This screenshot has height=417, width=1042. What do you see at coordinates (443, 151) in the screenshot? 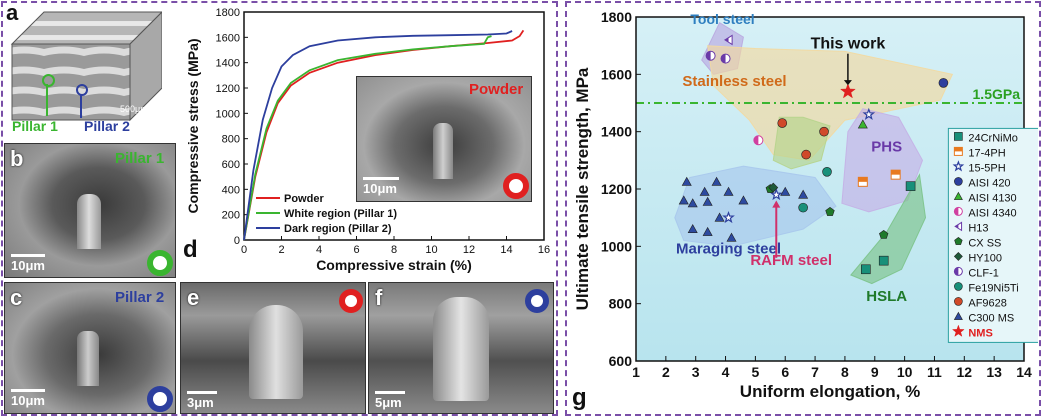
I see `inset-pillar` at bounding box center [443, 151].